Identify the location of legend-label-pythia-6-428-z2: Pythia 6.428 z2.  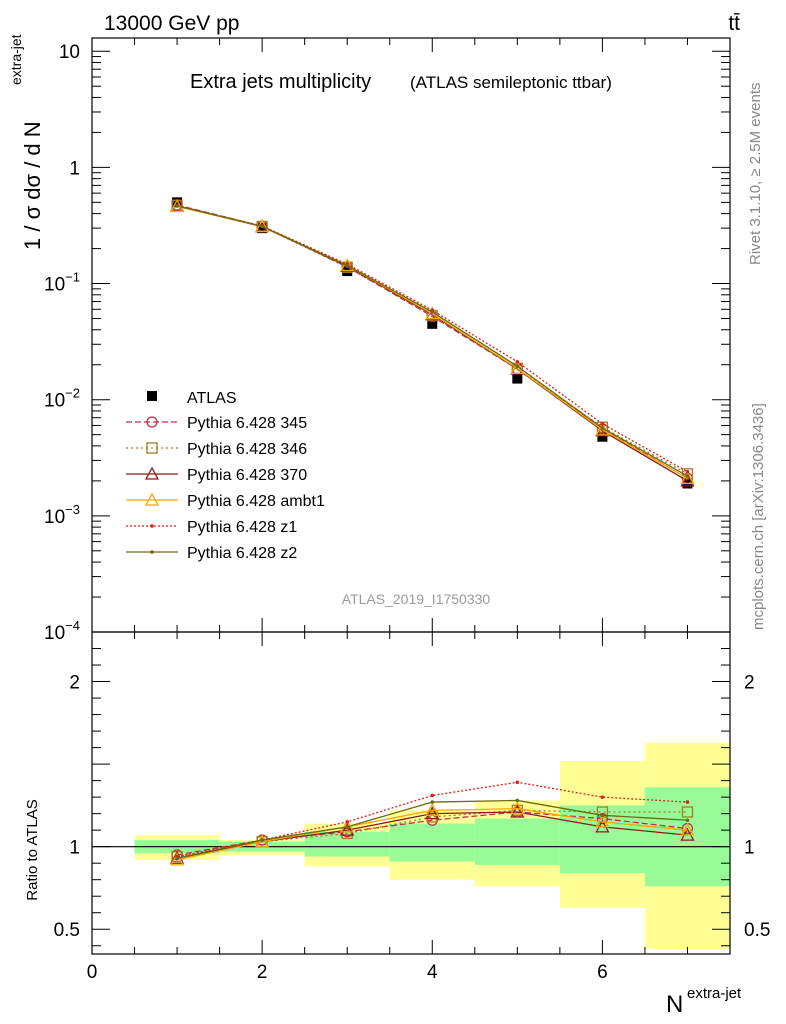
(242, 553).